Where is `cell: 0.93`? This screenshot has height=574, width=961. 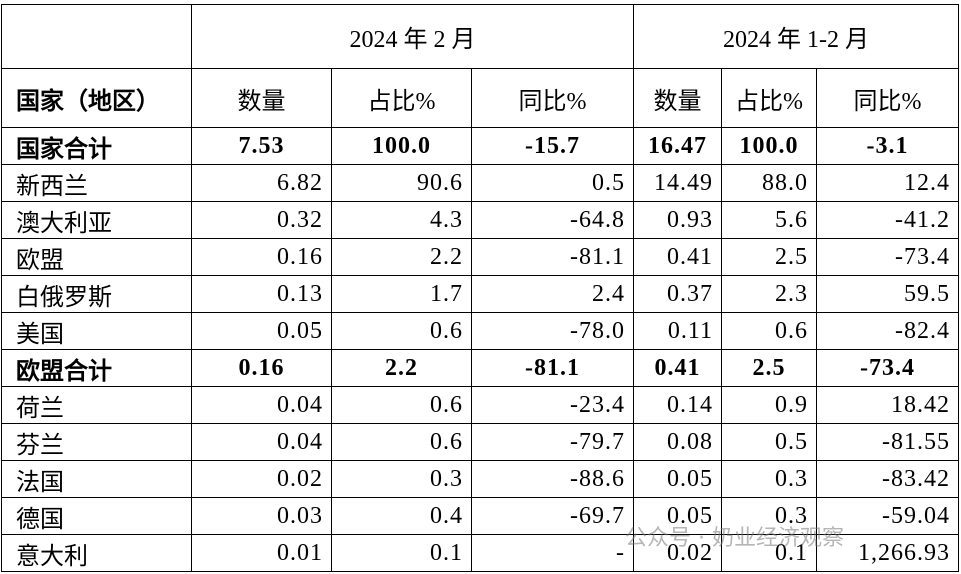
cell: 0.93 is located at coordinates (678, 220).